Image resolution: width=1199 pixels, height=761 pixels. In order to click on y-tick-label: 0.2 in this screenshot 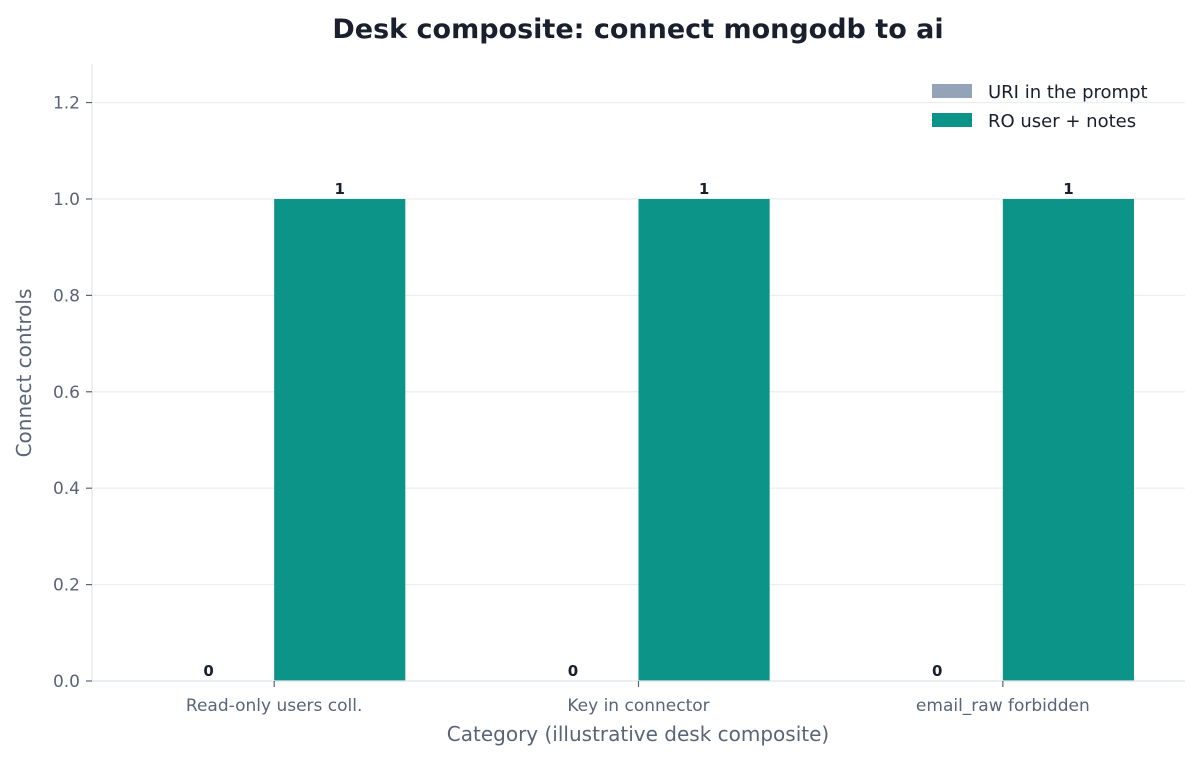, I will do `click(66, 586)`.